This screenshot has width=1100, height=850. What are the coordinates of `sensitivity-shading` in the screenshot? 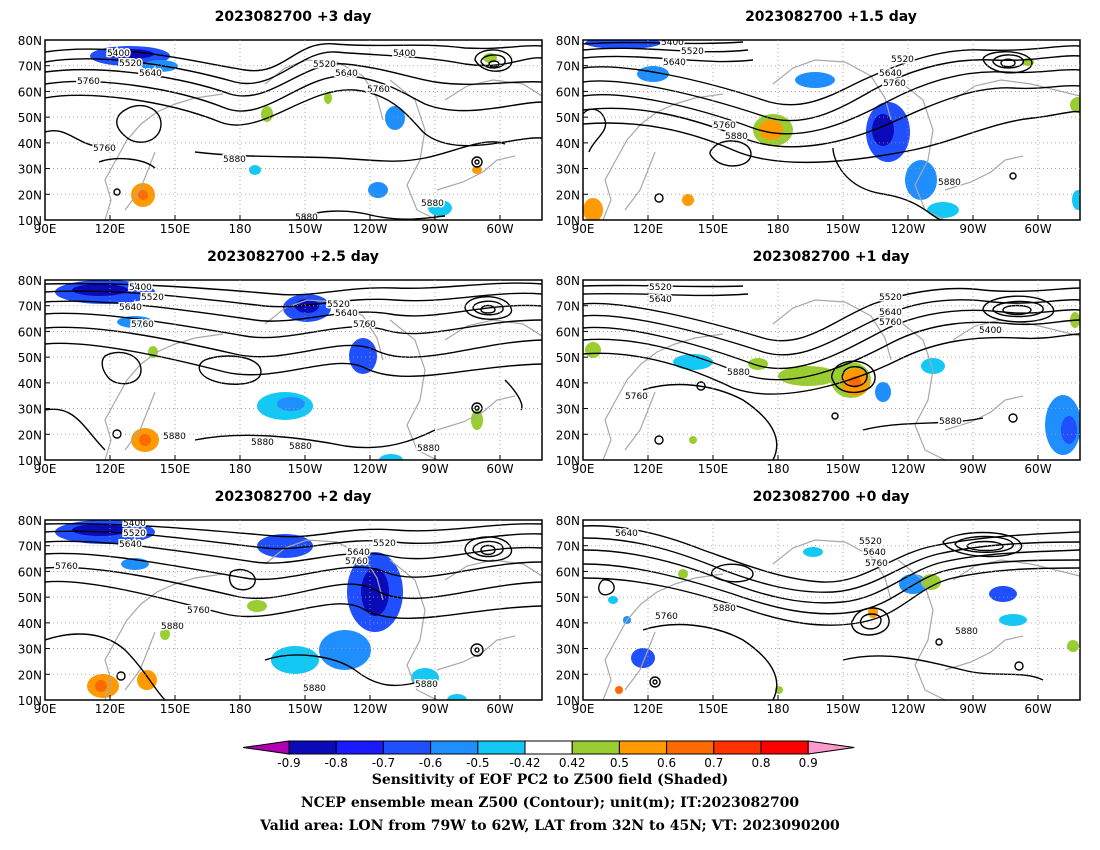 It's located at (261, 610).